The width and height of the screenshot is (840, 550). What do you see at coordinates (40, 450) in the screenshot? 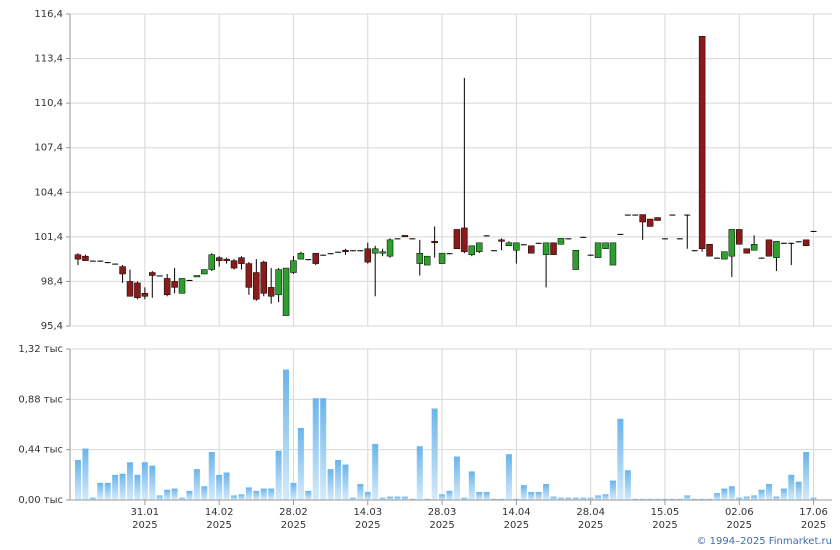
I see `y-tick-label: 0,44 тыс` at bounding box center [40, 450].